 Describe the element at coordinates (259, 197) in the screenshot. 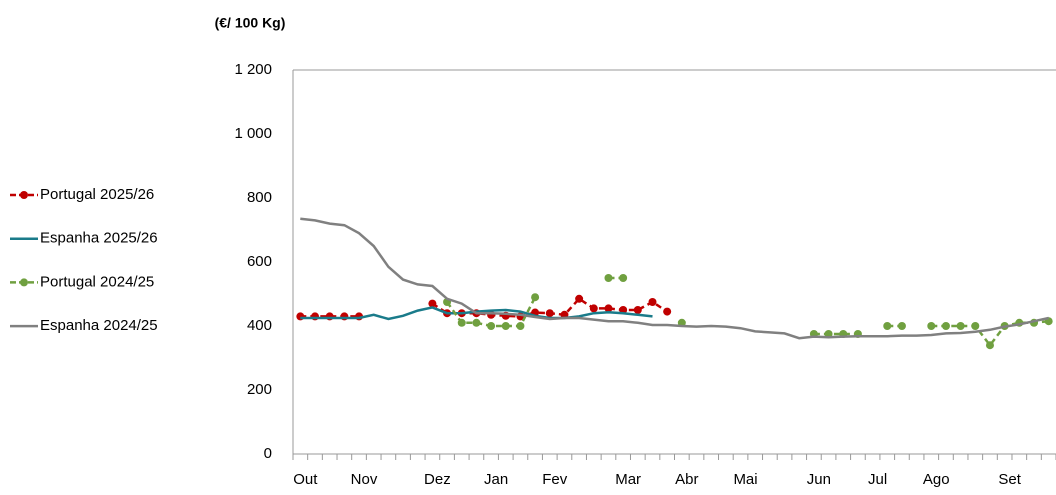

I see `y-tick-label: 800` at that location.